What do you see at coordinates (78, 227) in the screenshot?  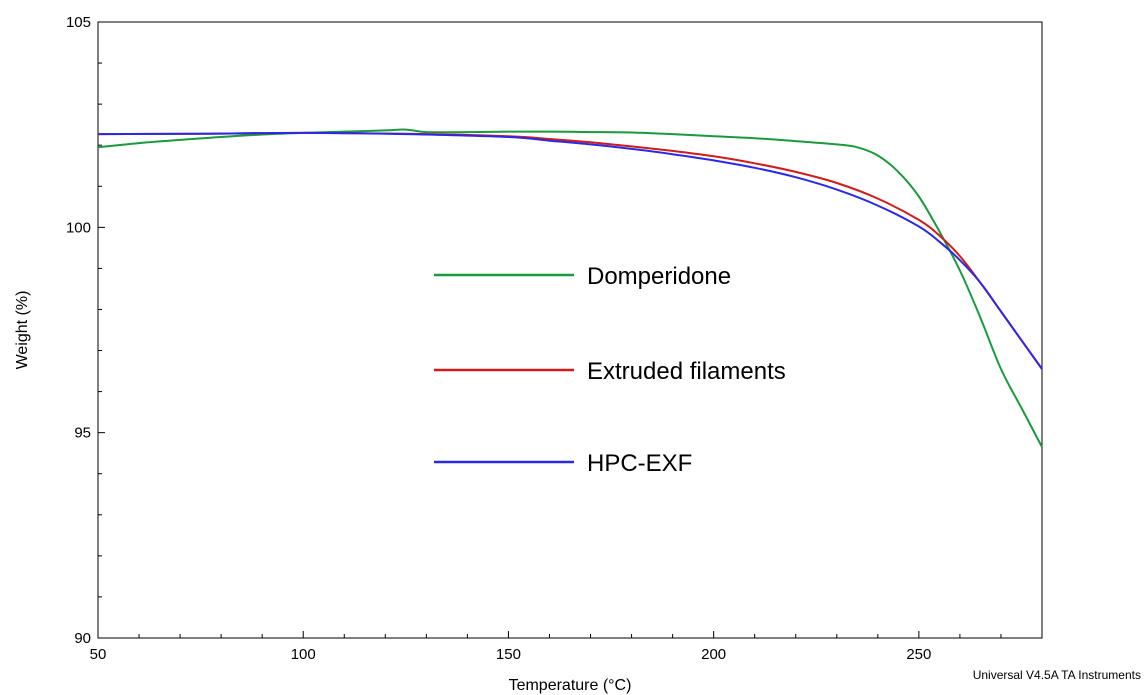 I see `y-tick-label: 100` at bounding box center [78, 227].